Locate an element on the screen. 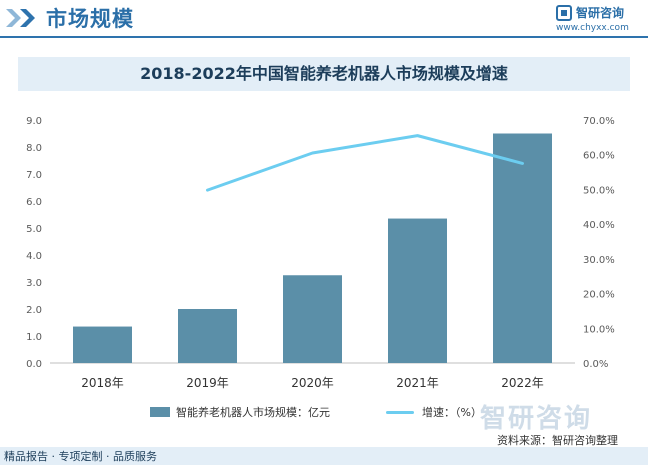  y-right-tick-label: 50.0% is located at coordinates (599, 190).